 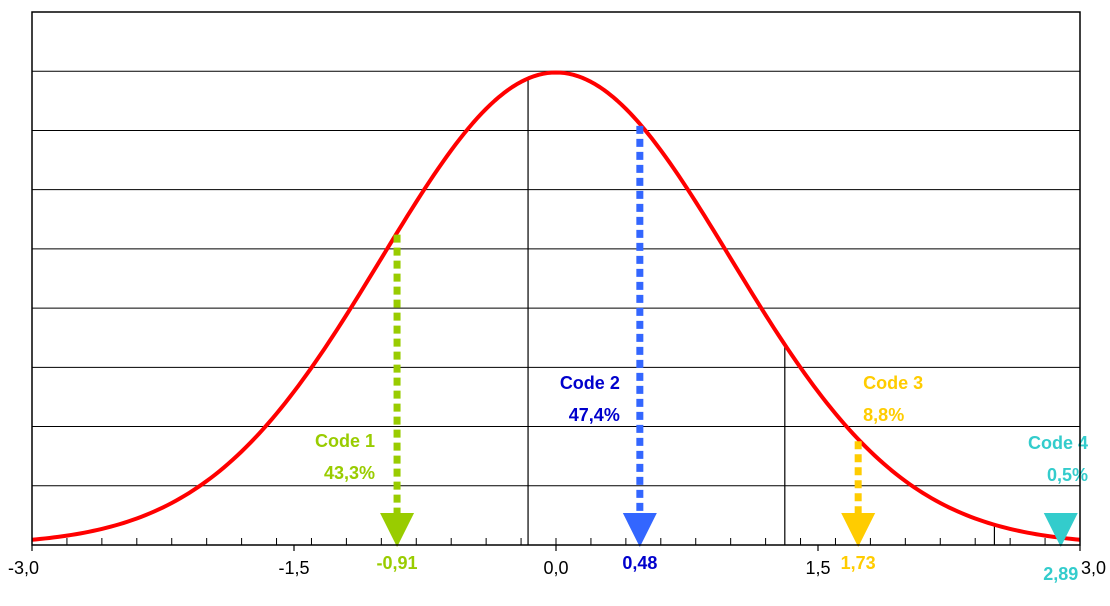 What do you see at coordinates (1093, 568) in the screenshot?
I see `x-tick-label: 3,0` at bounding box center [1093, 568].